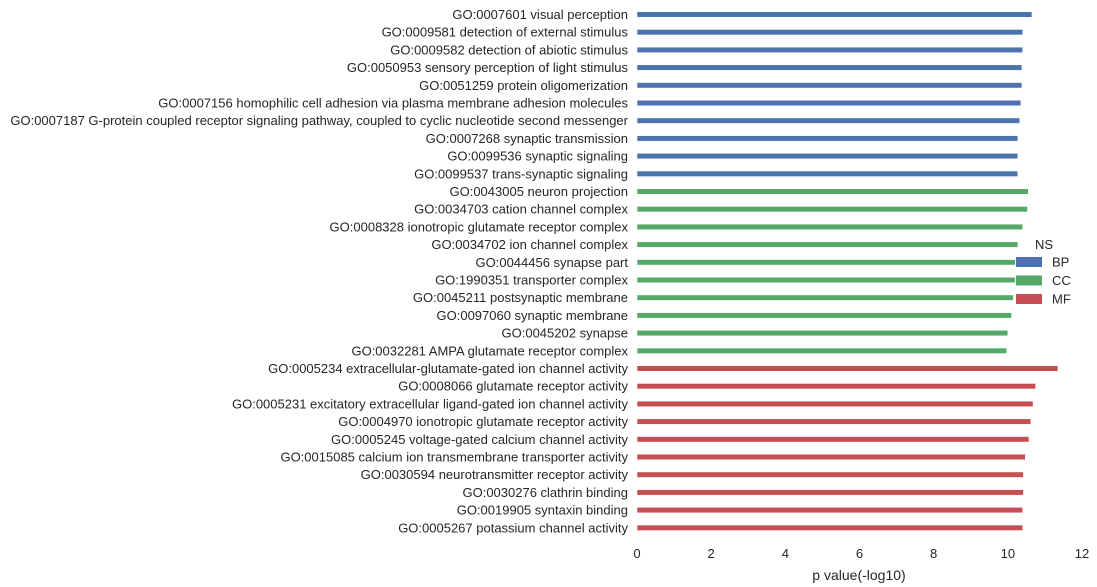 Image resolution: width=1097 pixels, height=587 pixels. Describe the element at coordinates (785, 553) in the screenshot. I see `x-tick-label: 4` at that location.